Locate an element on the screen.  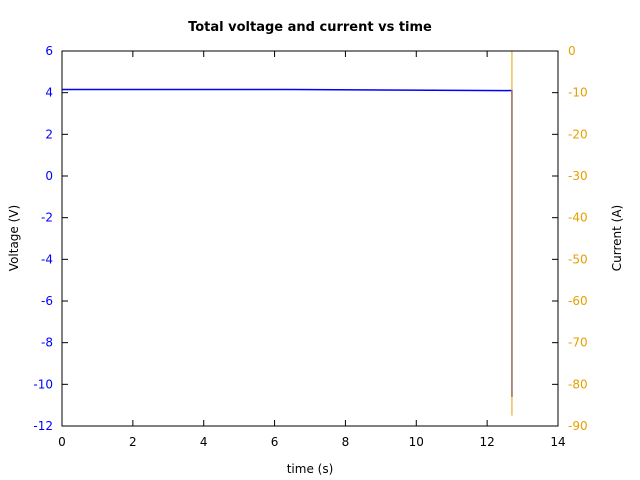
x-tick-label-3: 6 is located at coordinates (275, 442).